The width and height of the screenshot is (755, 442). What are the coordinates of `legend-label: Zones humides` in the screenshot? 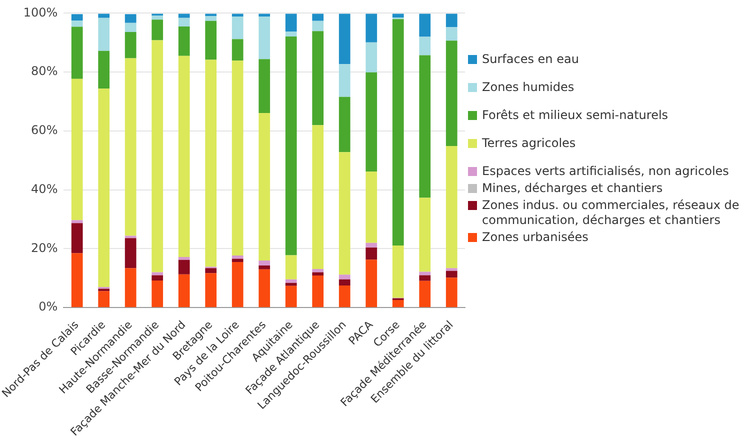 It's located at (528, 87).